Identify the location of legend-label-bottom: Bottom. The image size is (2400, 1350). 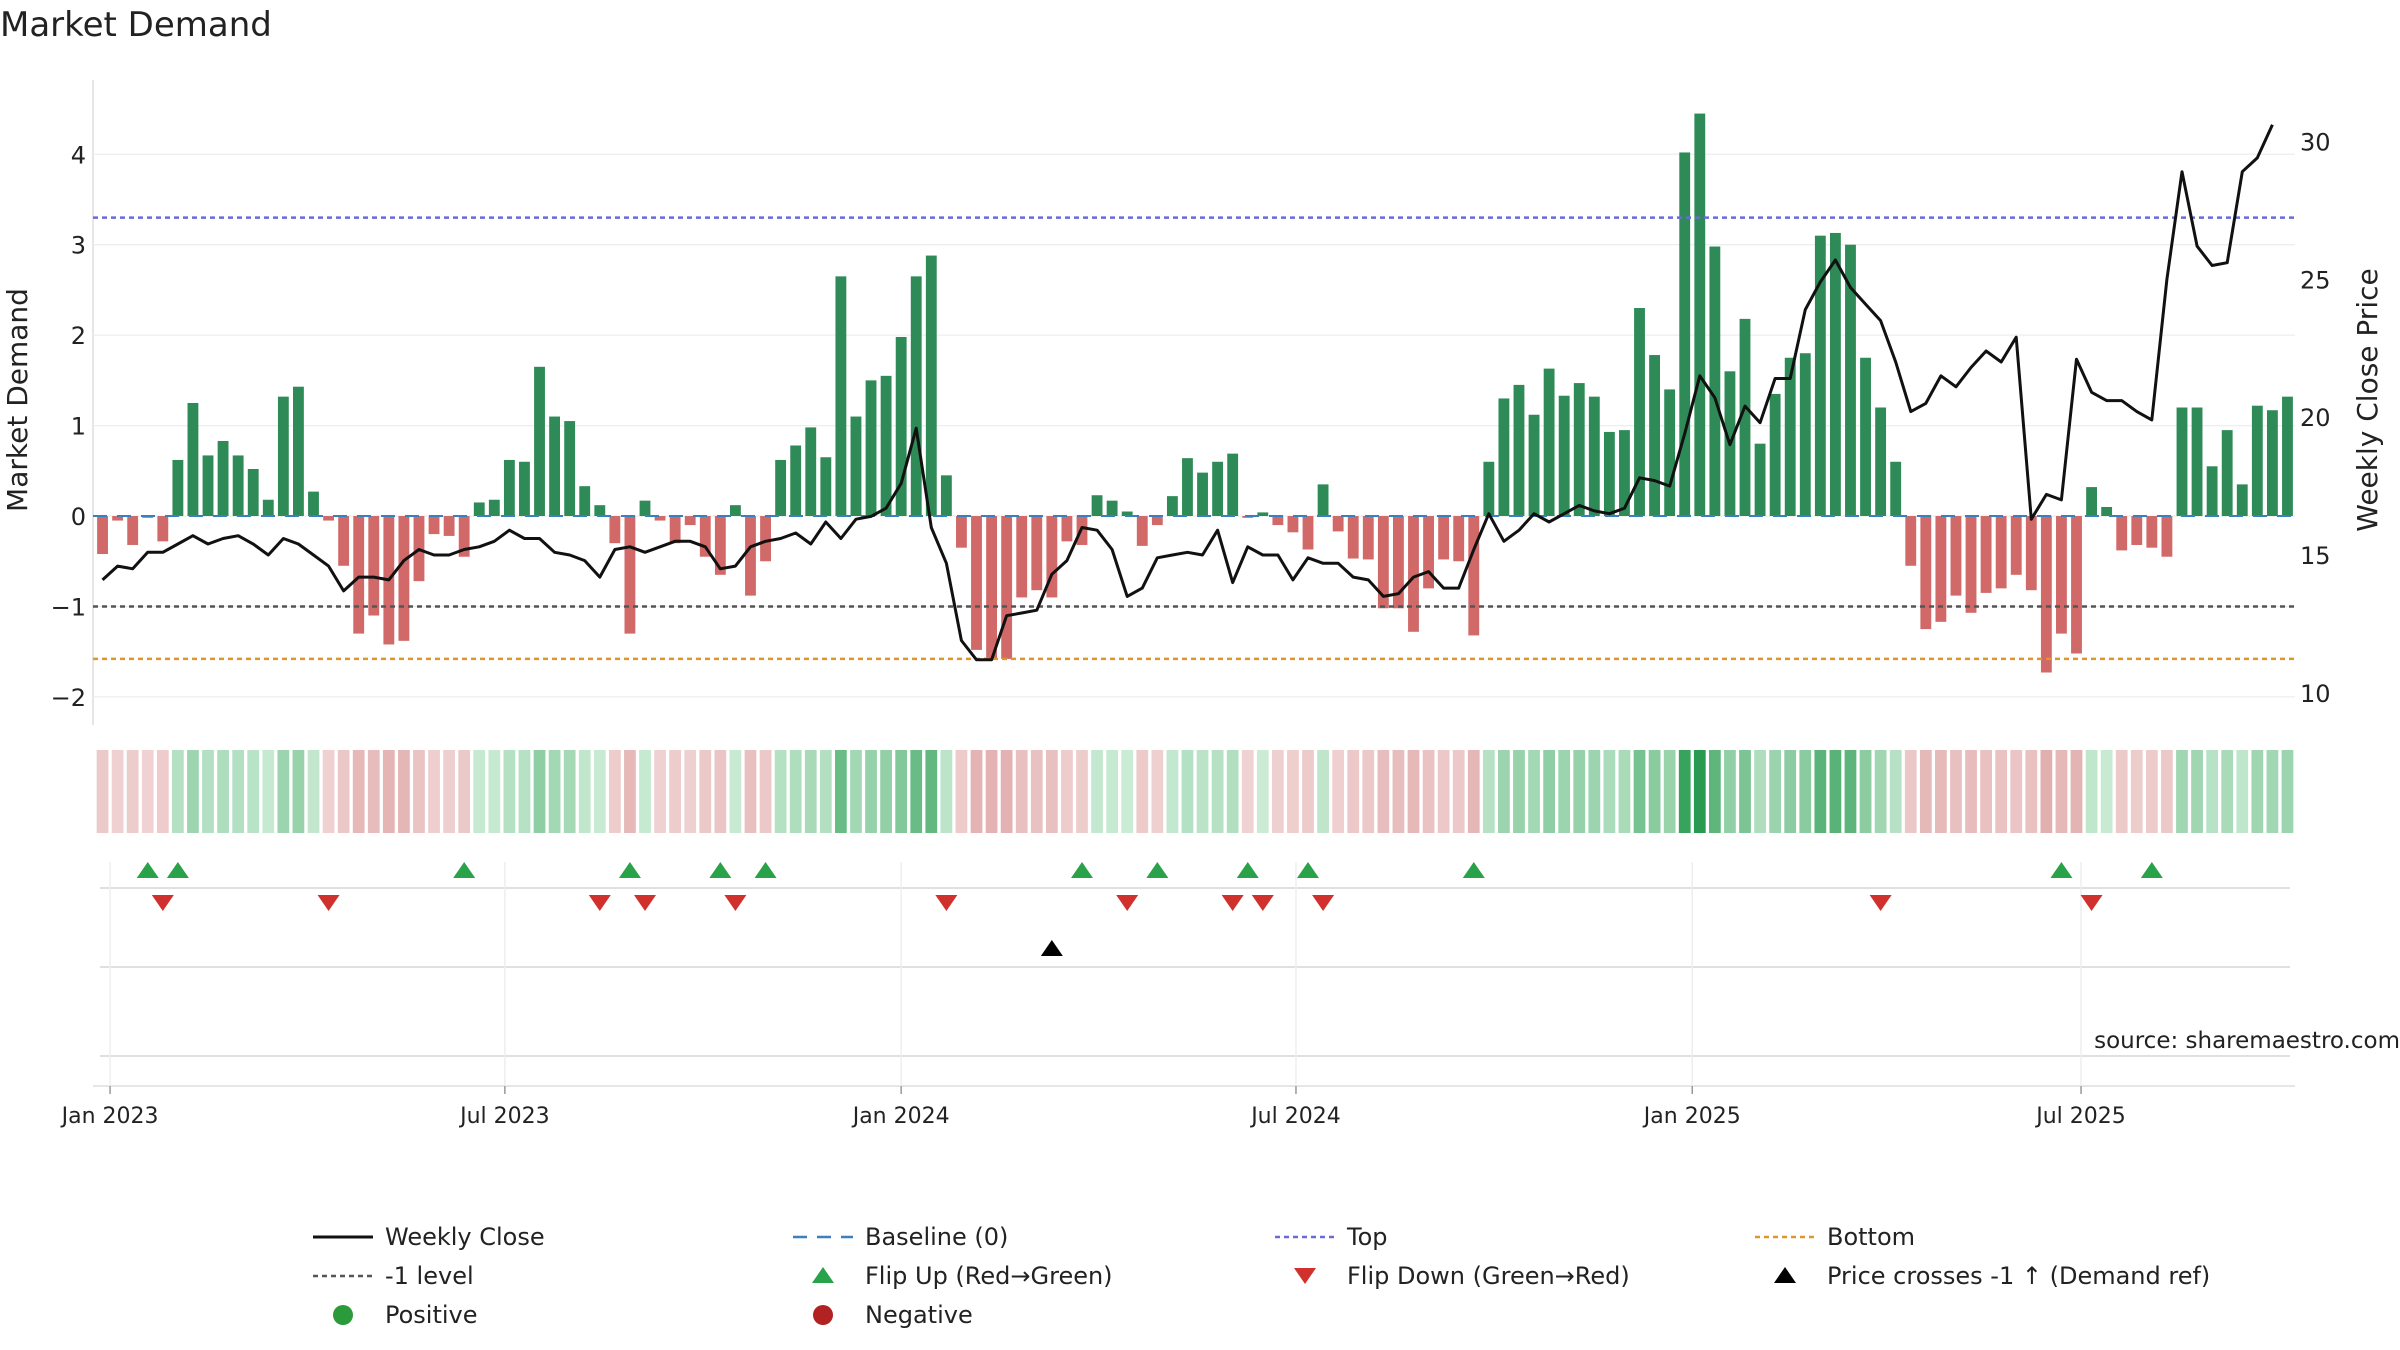
(1871, 1237).